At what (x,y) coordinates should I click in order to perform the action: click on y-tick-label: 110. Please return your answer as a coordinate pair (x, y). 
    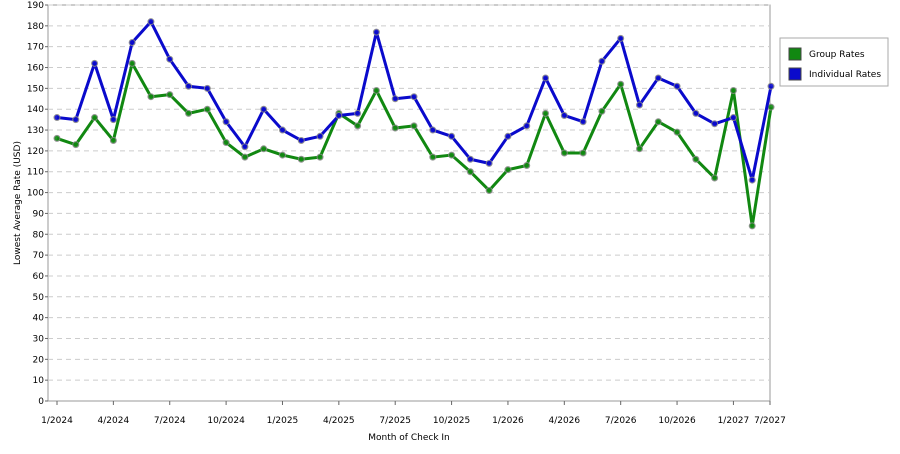
    Looking at the image, I should click on (35, 173).